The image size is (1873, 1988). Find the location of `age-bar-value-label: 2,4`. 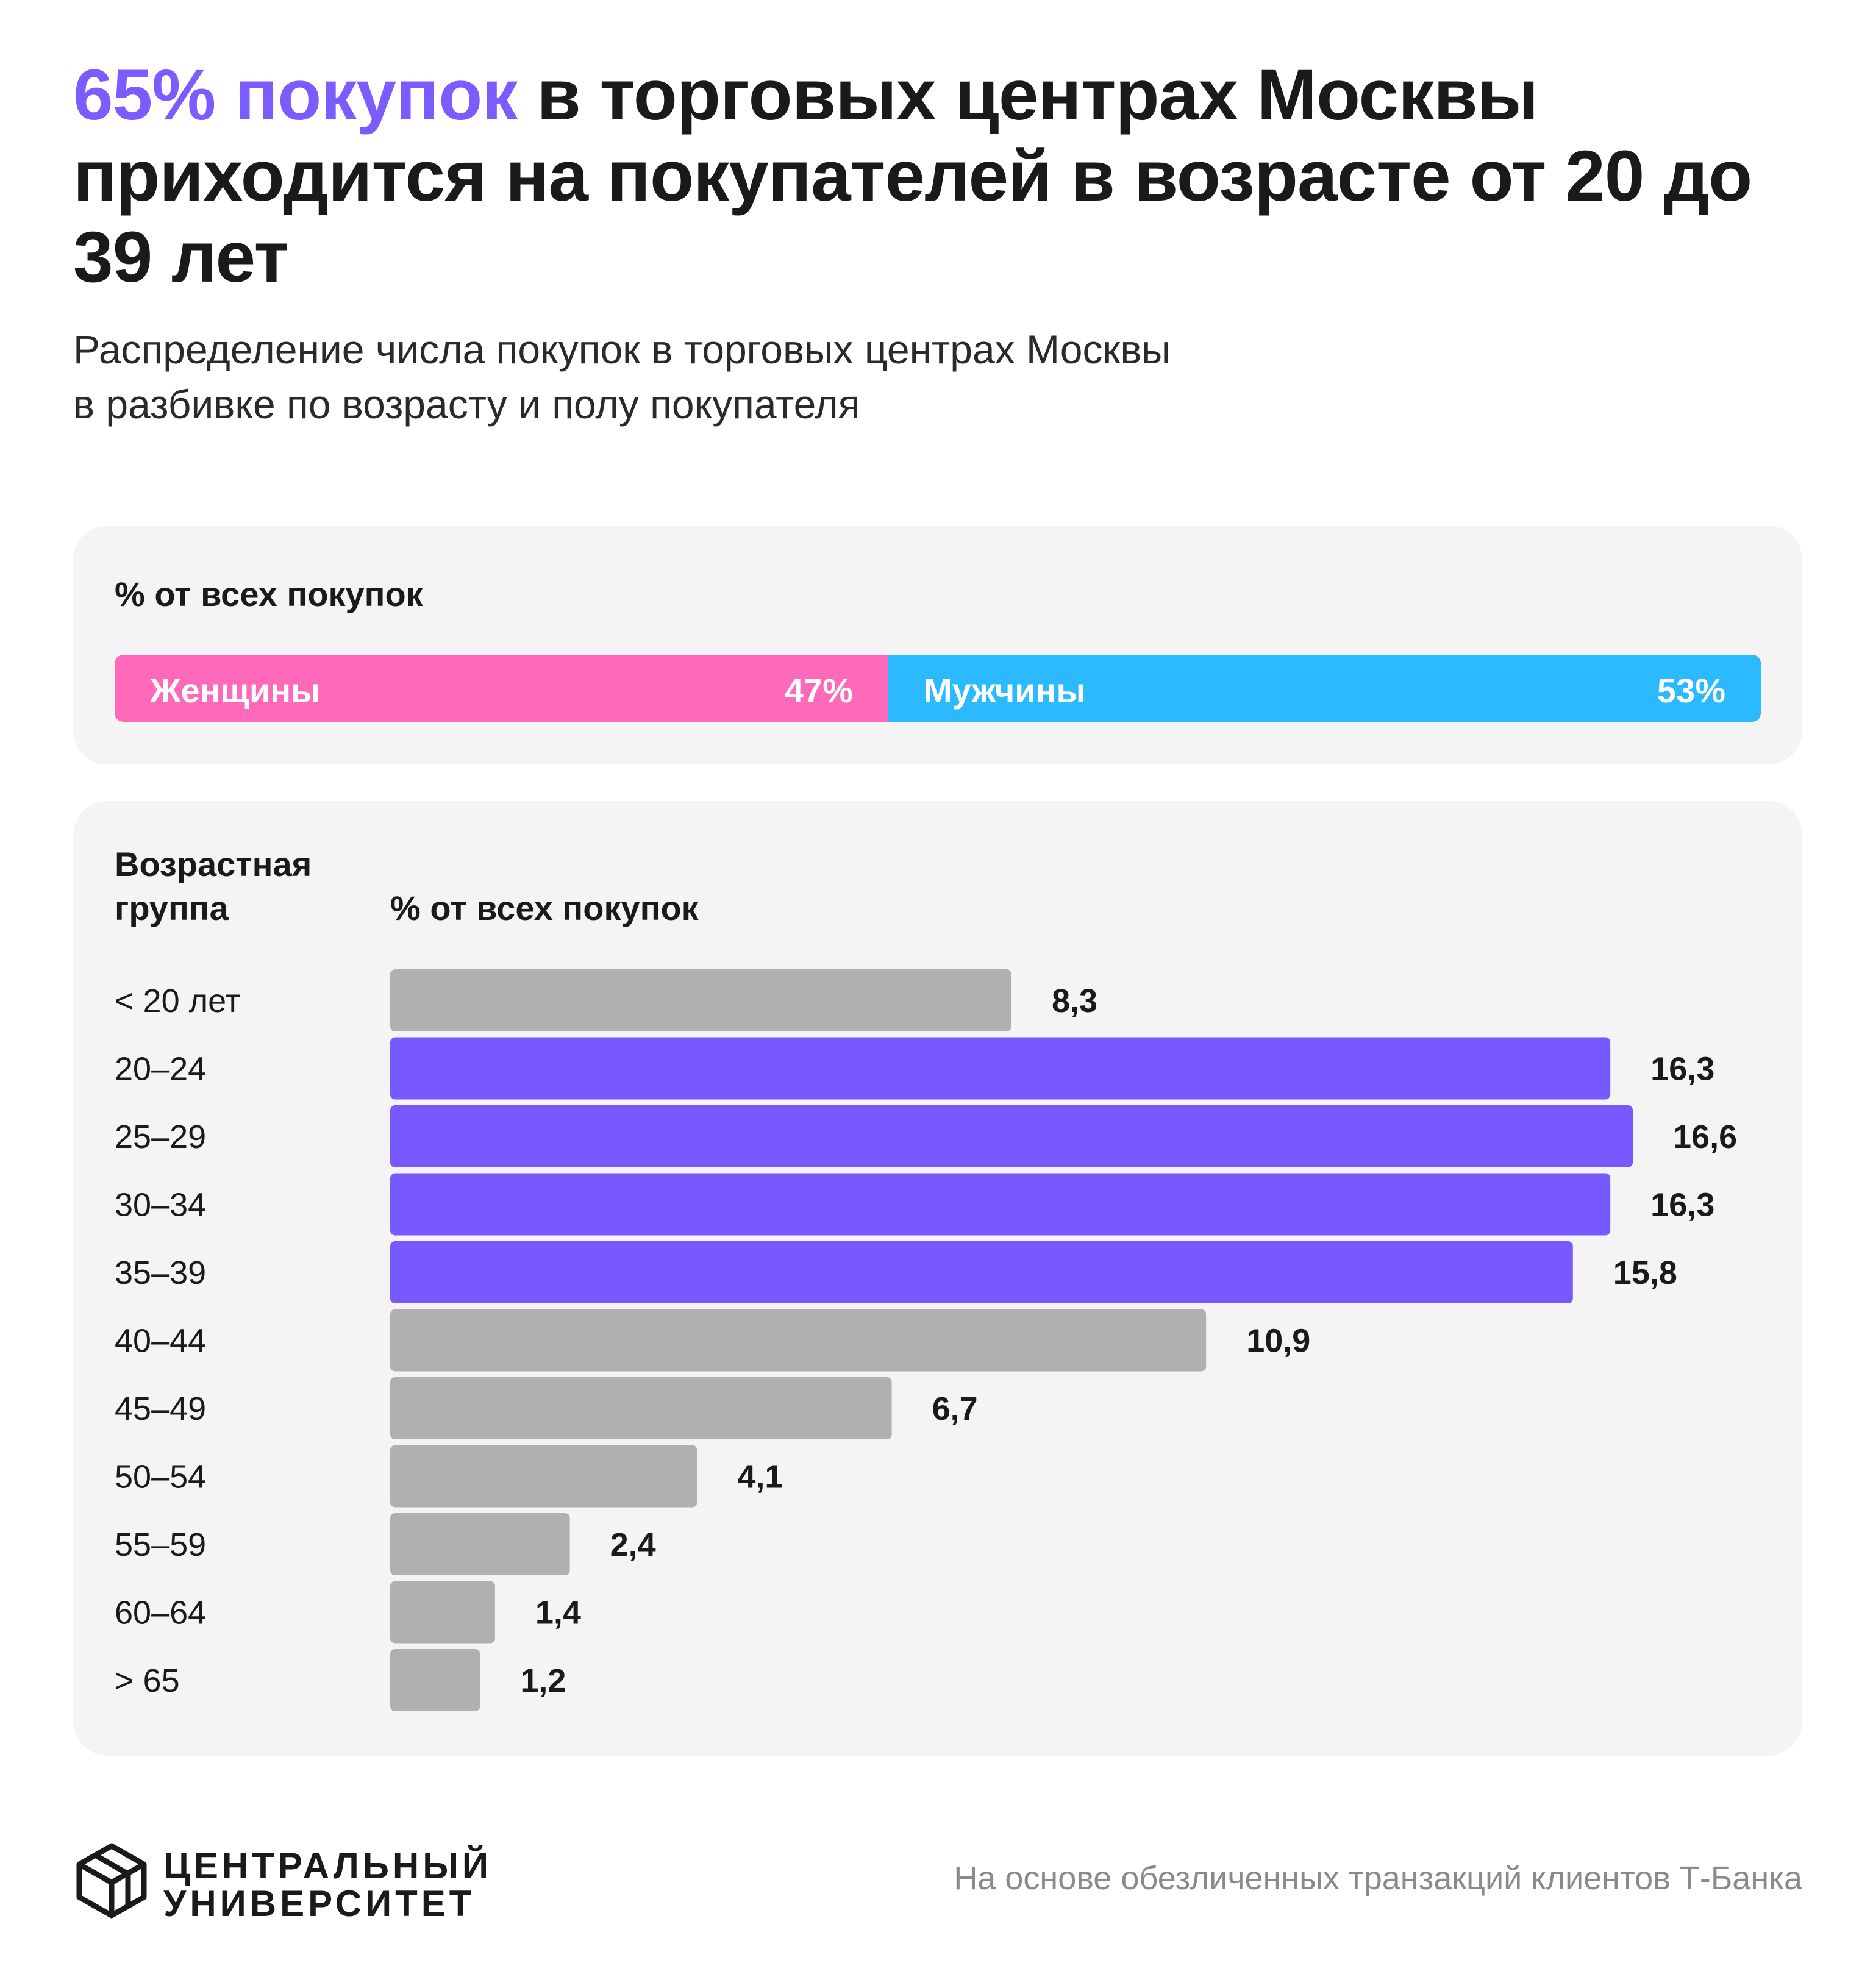

age-bar-value-label: 2,4 is located at coordinates (633, 1545).